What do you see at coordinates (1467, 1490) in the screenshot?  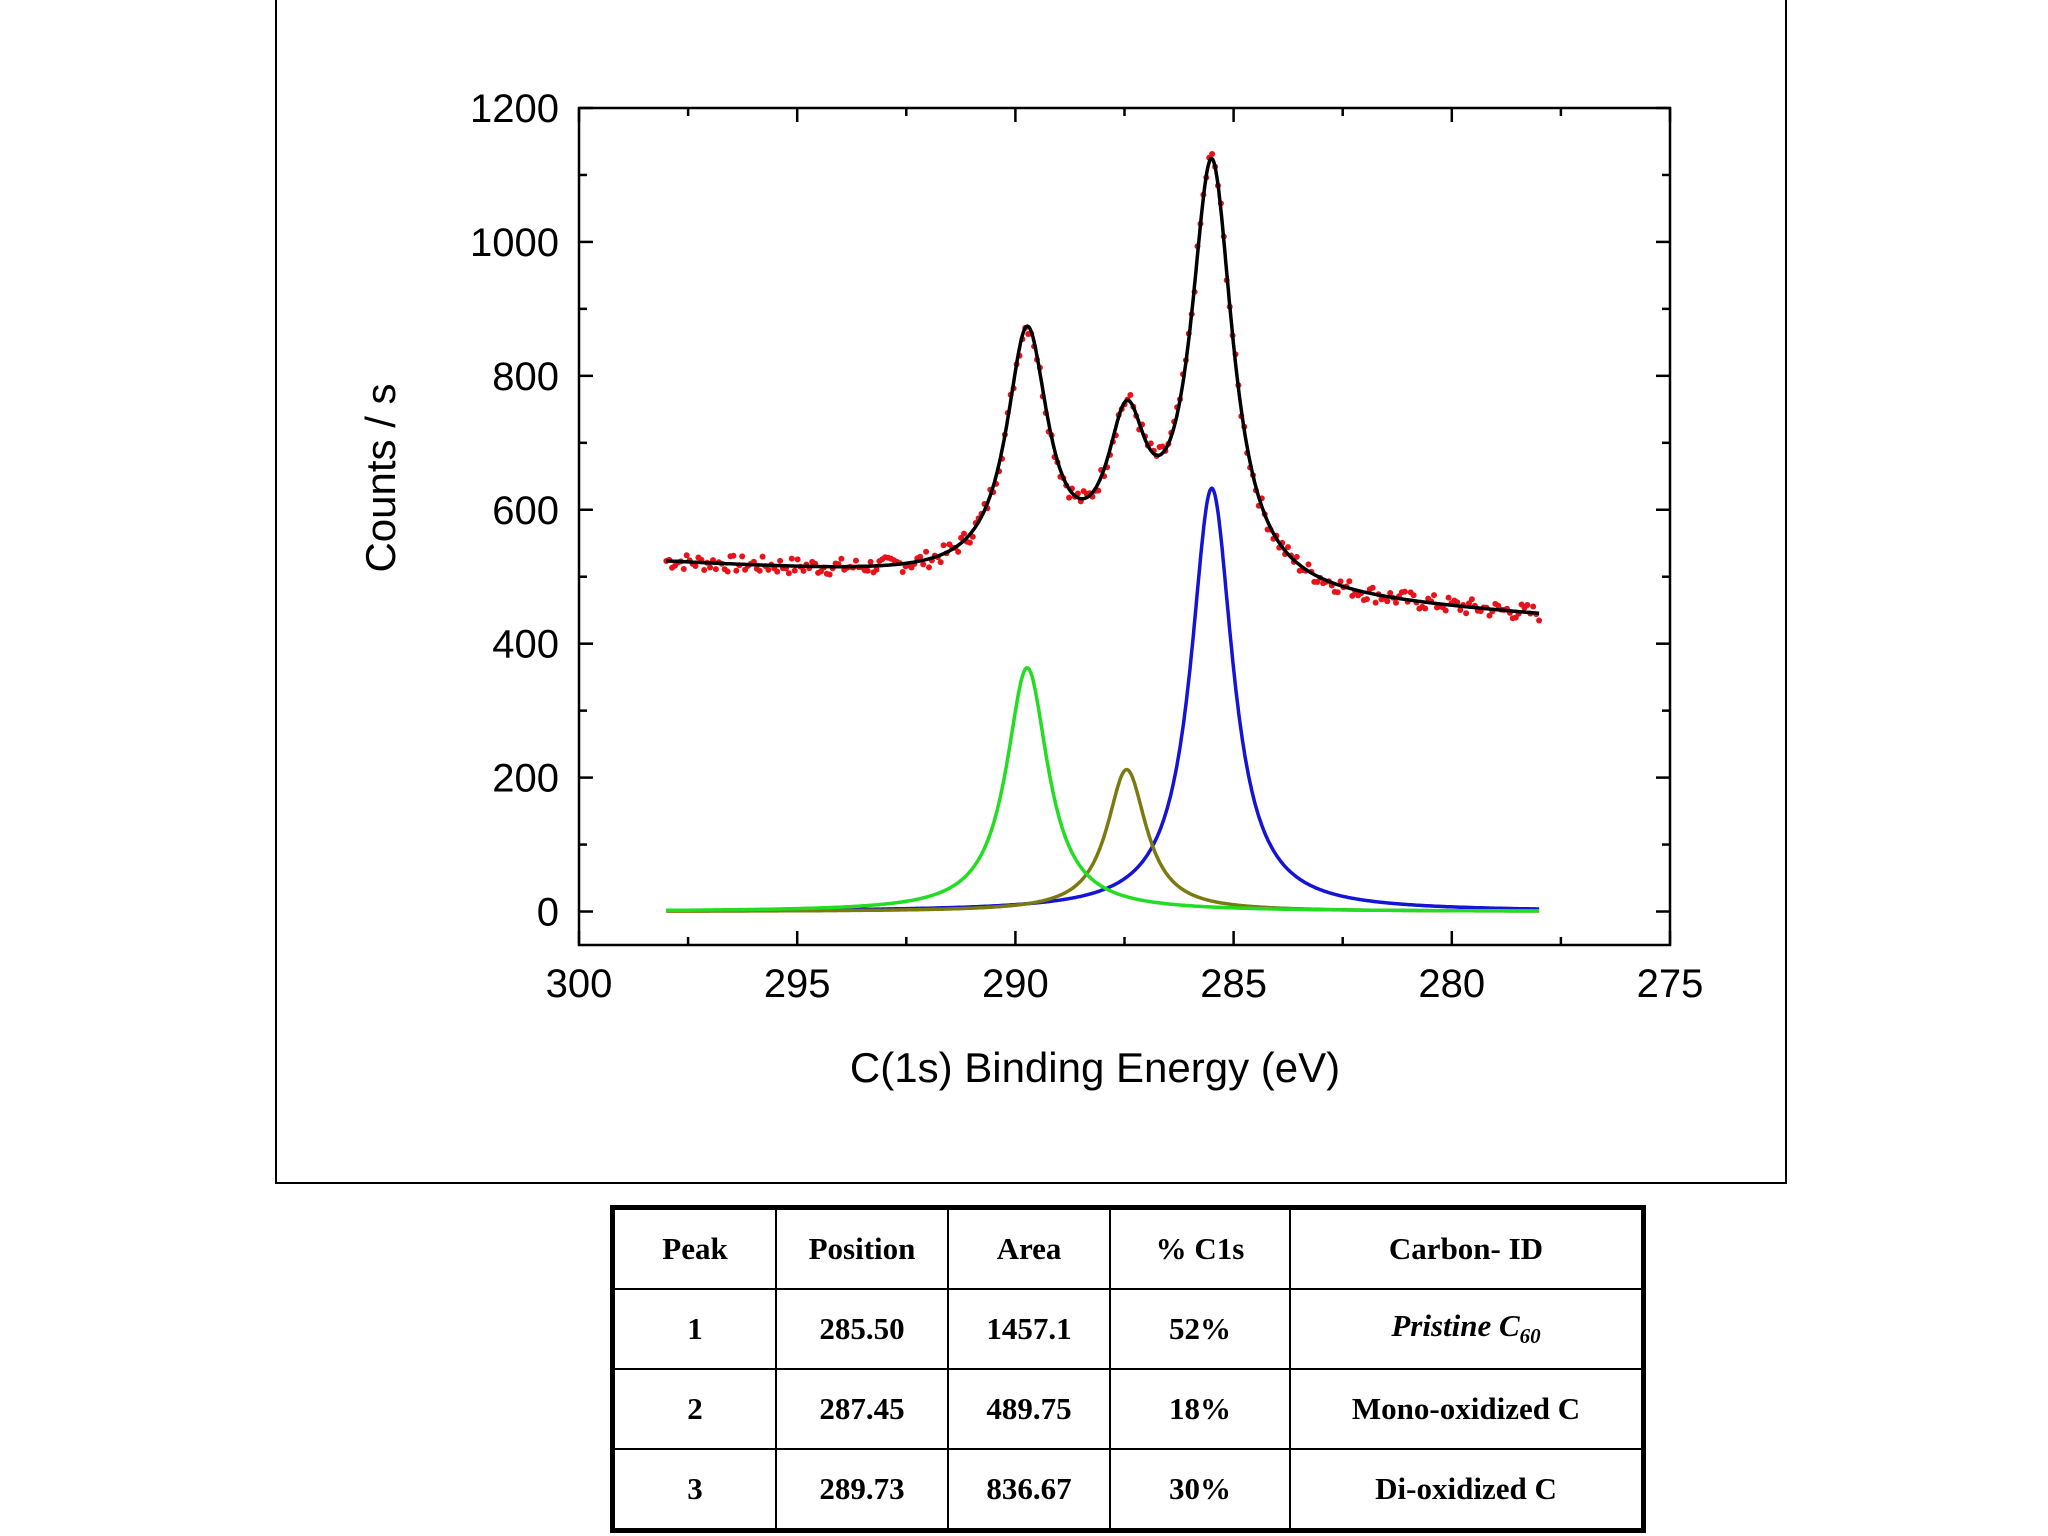 I see `cell-carbon-id: Di-oxidized C` at bounding box center [1467, 1490].